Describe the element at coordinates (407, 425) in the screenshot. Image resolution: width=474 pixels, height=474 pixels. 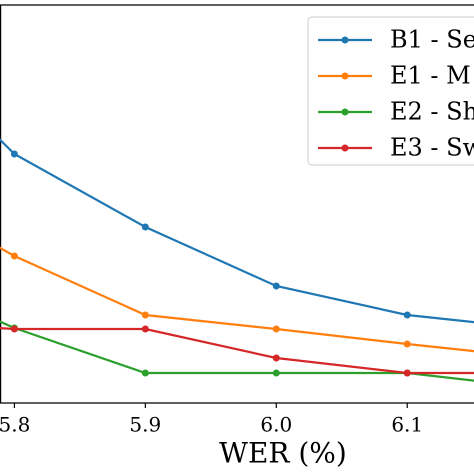
I see `x-tick-label: 6.1` at that location.